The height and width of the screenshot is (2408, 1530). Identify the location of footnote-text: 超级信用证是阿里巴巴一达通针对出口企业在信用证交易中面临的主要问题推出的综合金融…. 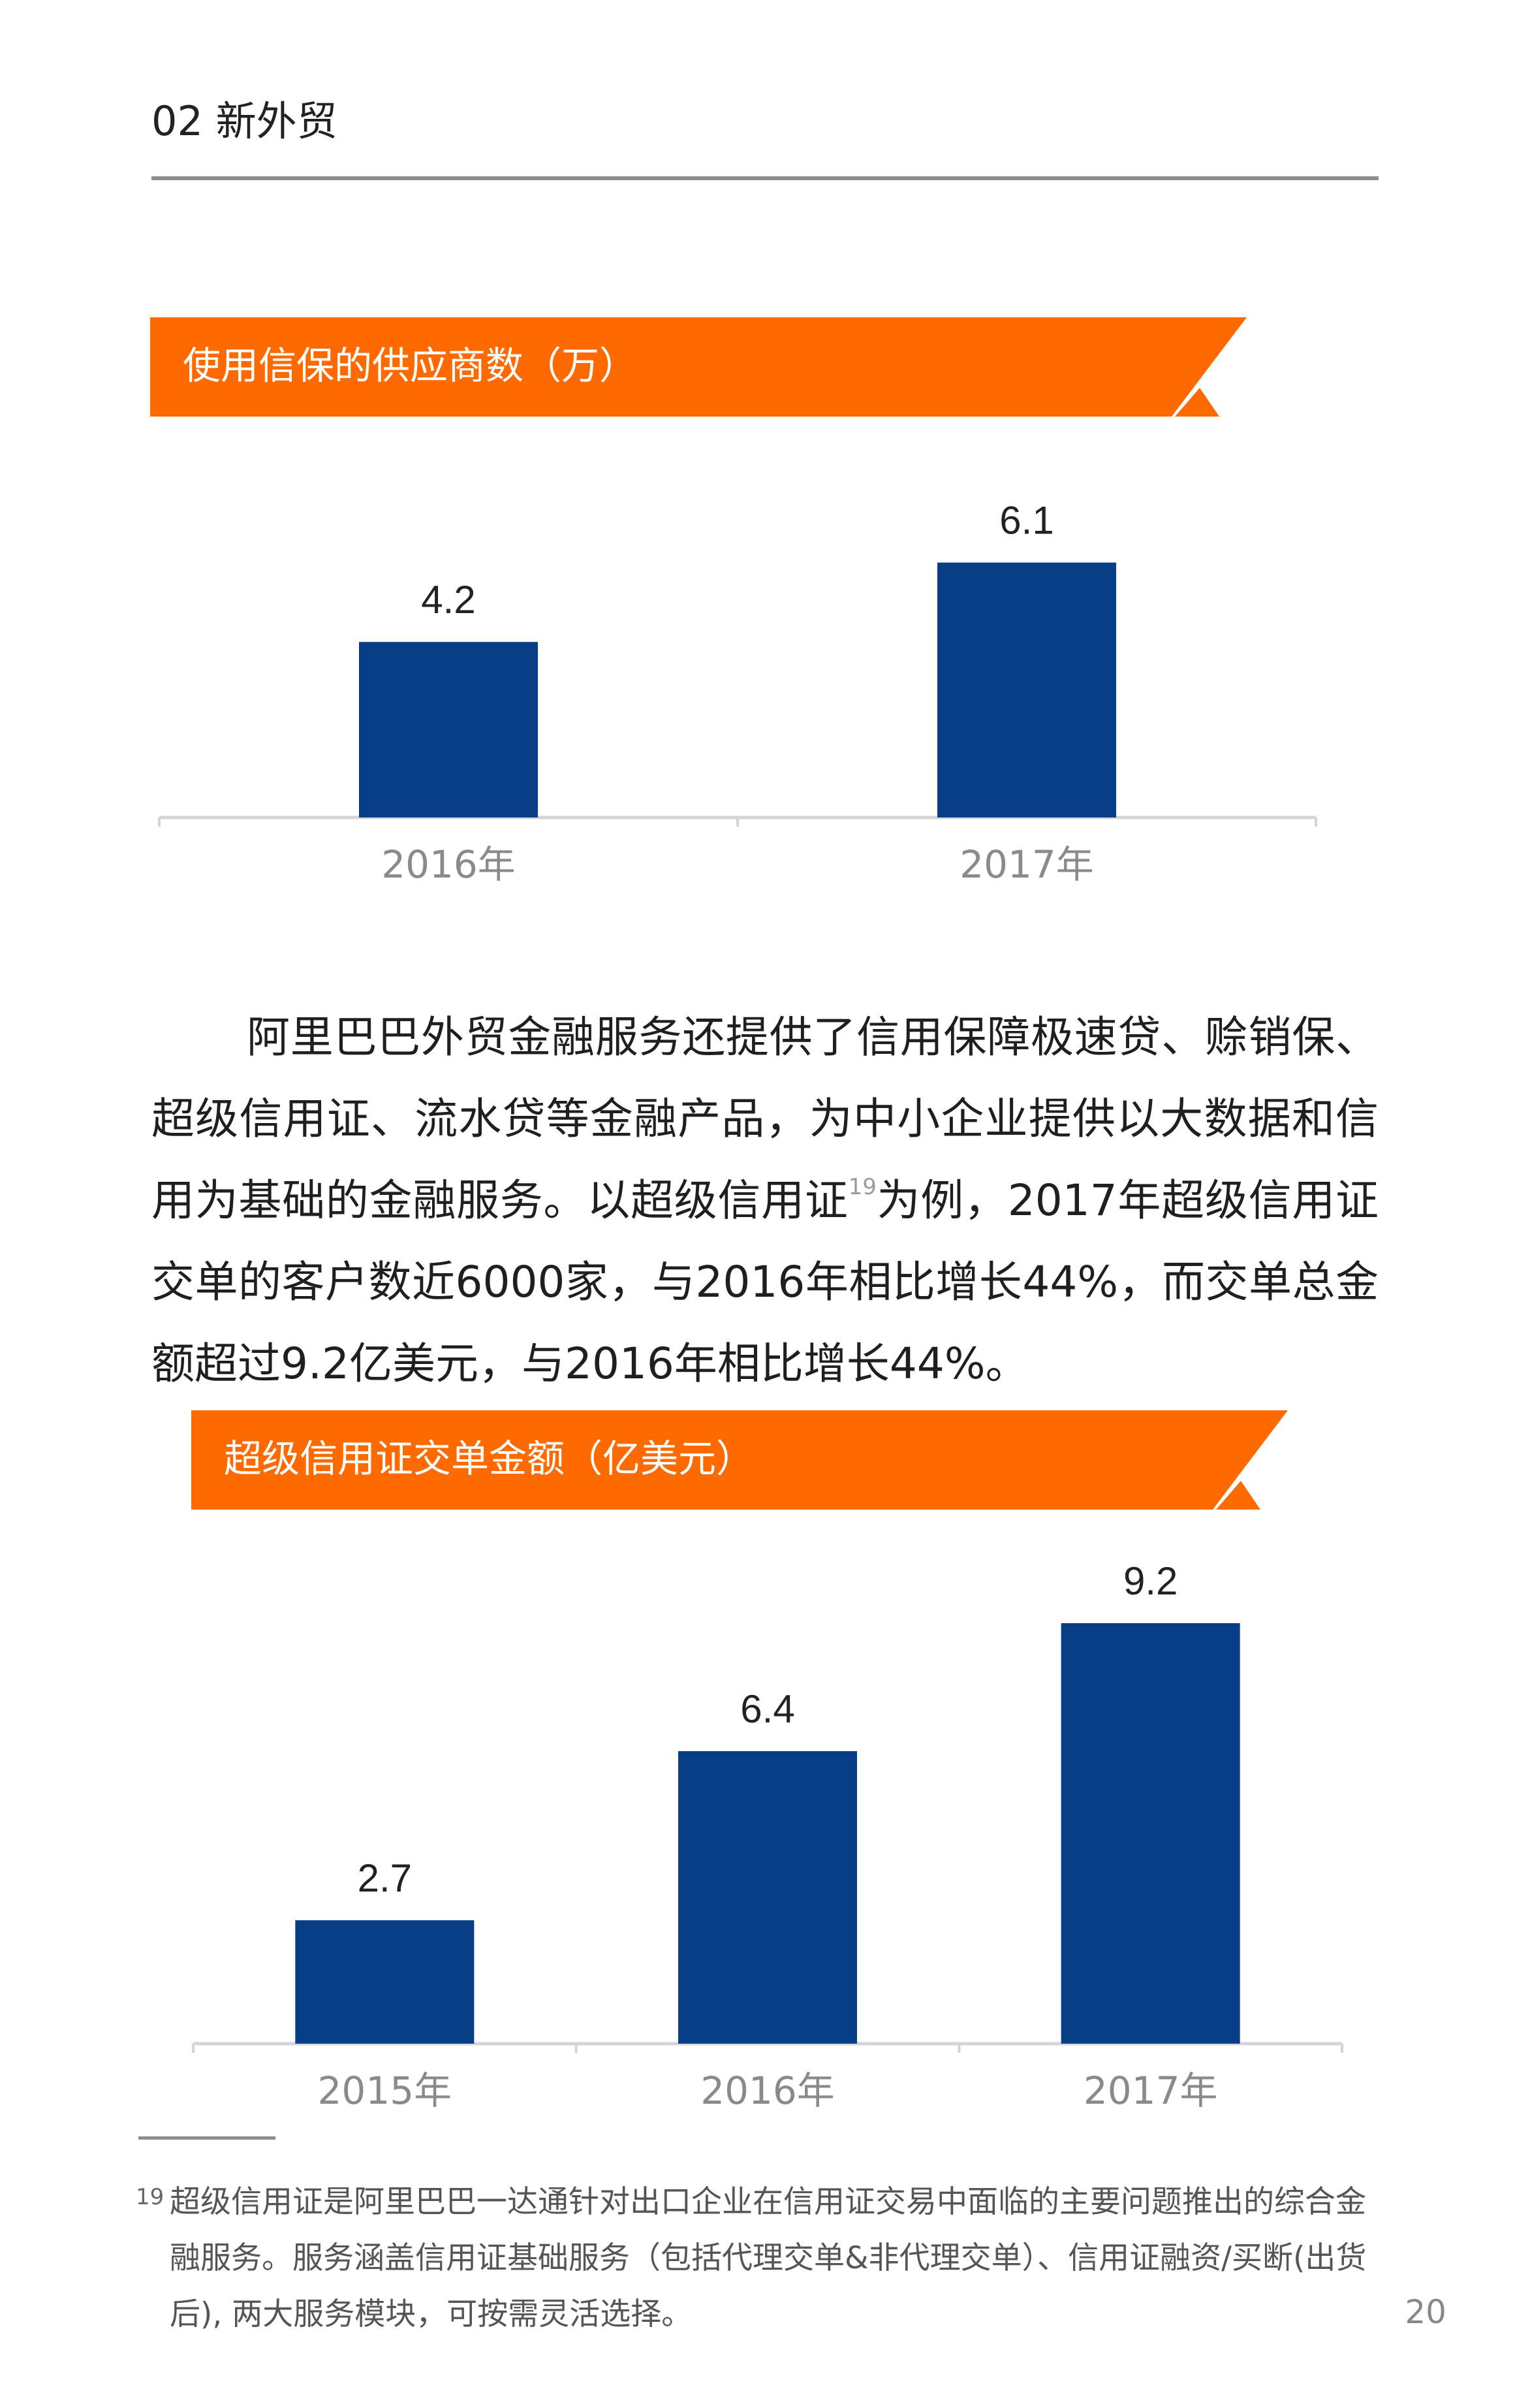
(768, 2258).